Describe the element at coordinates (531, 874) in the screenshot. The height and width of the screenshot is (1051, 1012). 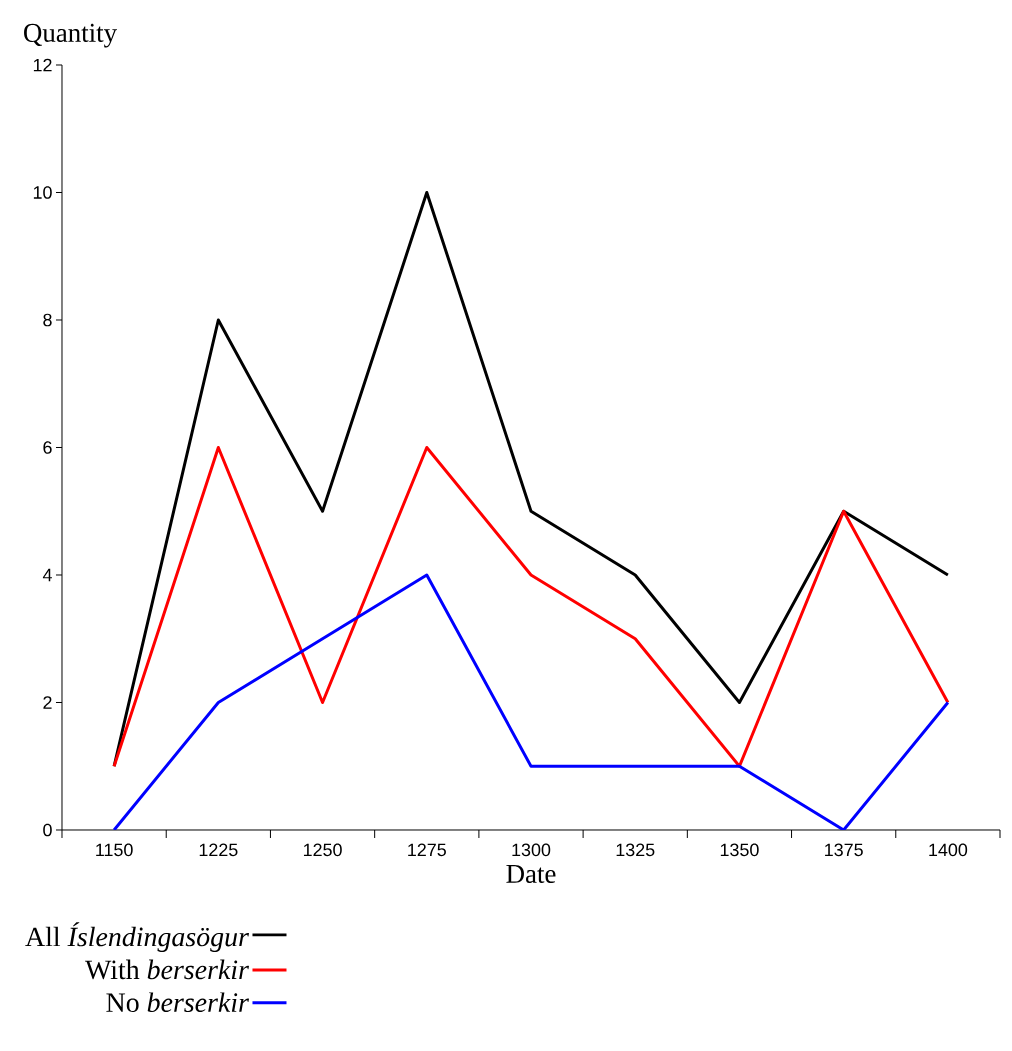
I see `x-axis-title: Date` at that location.